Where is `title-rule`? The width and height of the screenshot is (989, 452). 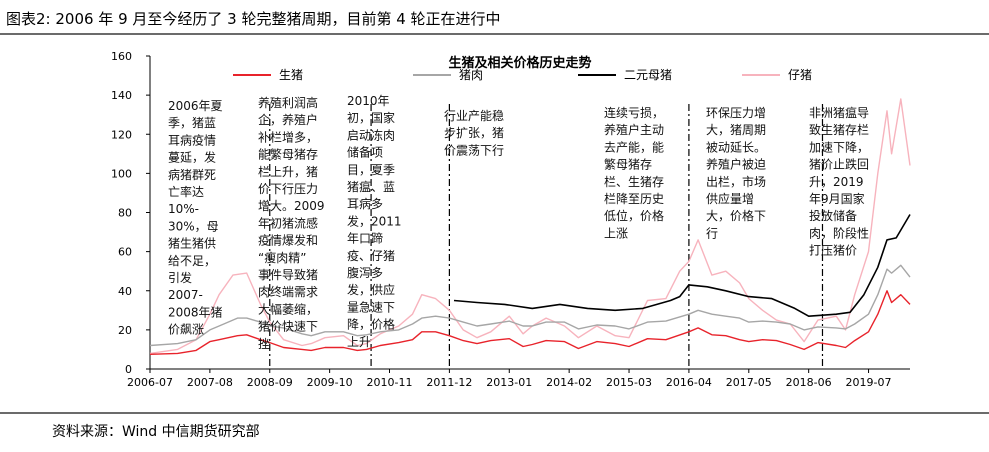
title-rule is located at coordinates (494, 34).